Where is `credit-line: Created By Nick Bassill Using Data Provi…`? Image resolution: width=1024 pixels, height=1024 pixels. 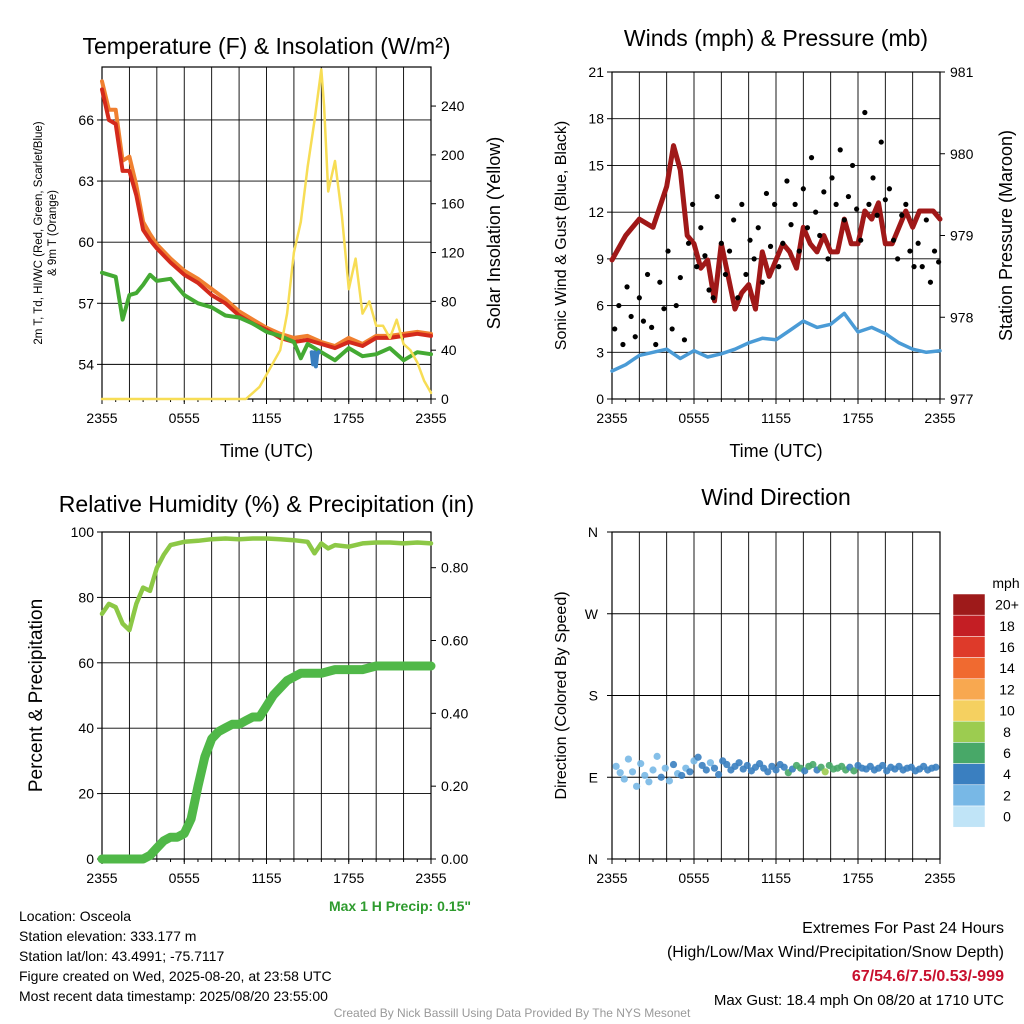 credit-line: Created By Nick Bassill Using Data Provi… is located at coordinates (512, 1013).